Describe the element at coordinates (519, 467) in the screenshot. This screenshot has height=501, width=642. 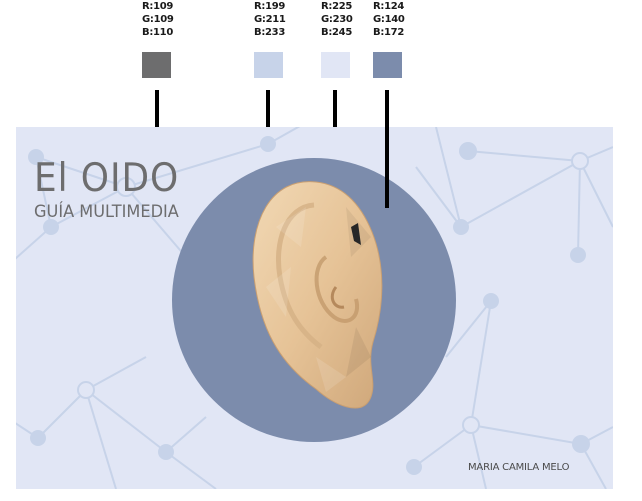
I see `cover-author: MARIA CAMILA MELO` at that location.